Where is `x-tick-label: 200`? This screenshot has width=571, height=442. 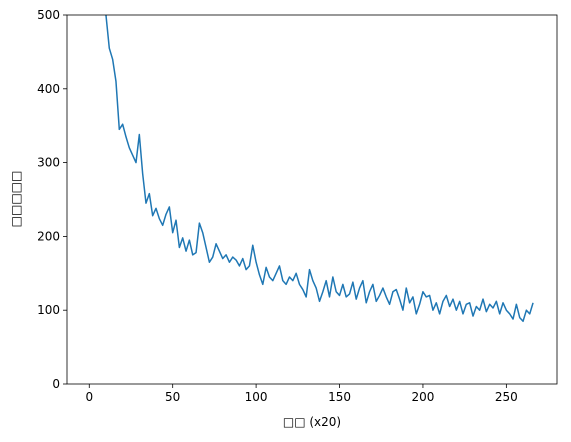
x-tick-label: 200 is located at coordinates (422, 397).